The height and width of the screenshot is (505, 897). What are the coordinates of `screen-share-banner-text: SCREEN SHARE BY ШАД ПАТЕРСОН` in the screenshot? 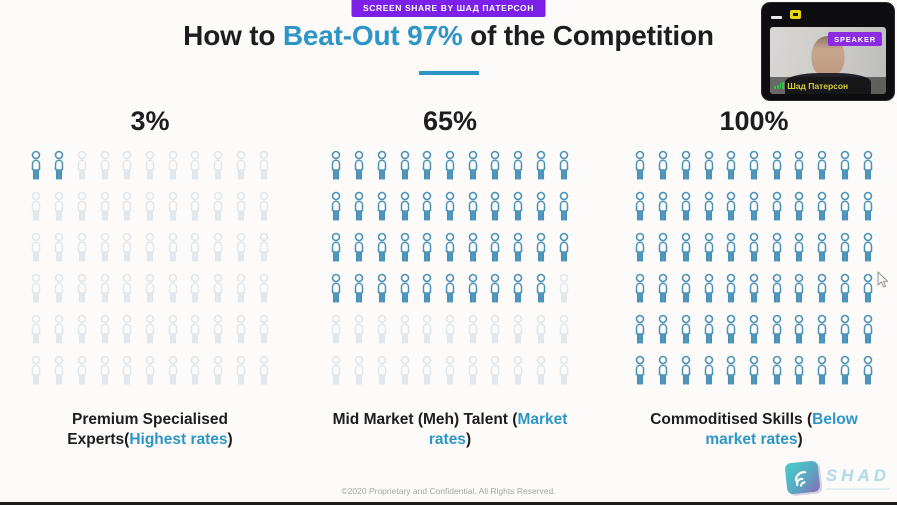 It's located at (448, 8).